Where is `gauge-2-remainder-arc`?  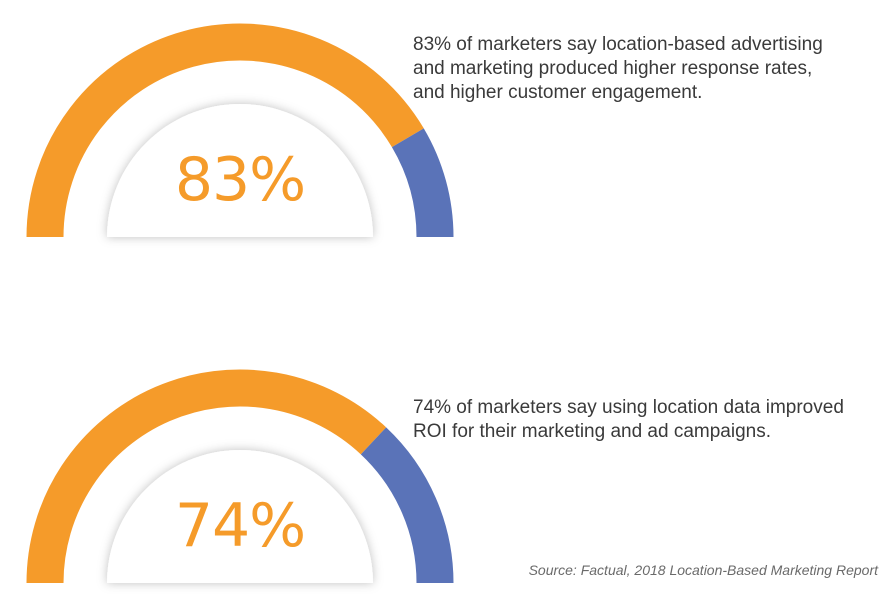
gauge-2-remainder-arc is located at coordinates (407, 505).